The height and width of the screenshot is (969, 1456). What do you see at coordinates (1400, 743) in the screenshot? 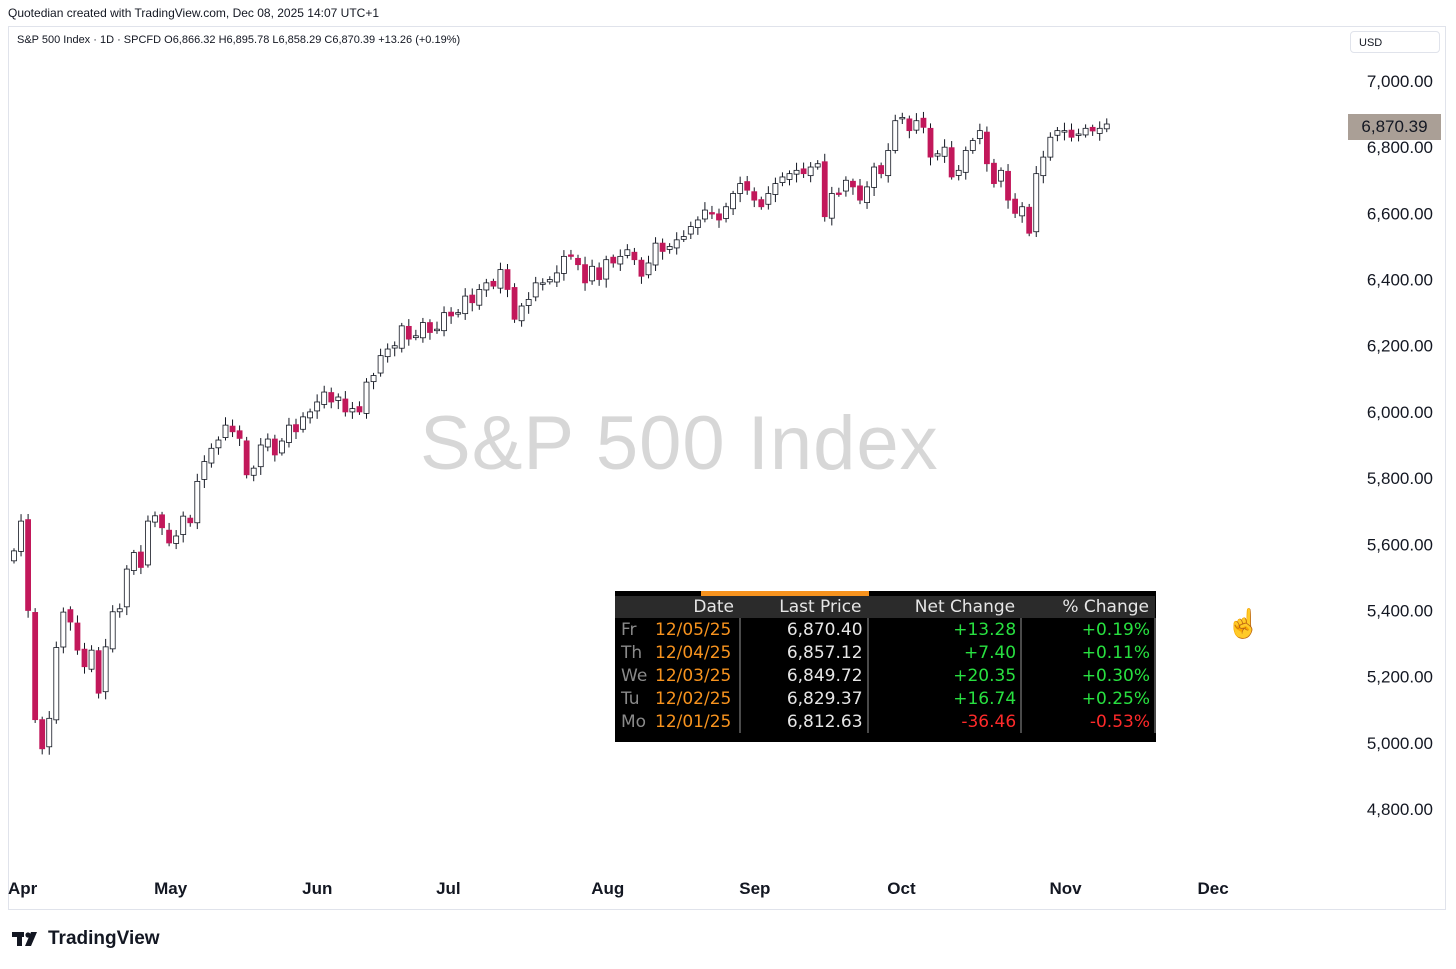
I see `y-tick-label: 5,000.00` at bounding box center [1400, 743].